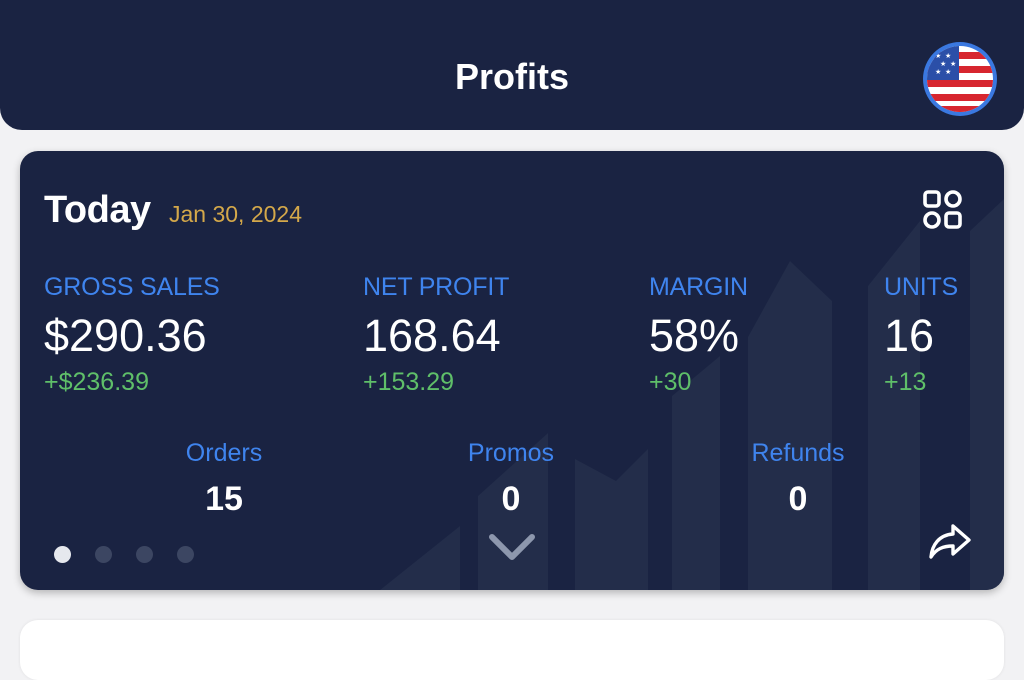 The height and width of the screenshot is (680, 1024). I want to click on metric-value: 168.64, so click(432, 335).